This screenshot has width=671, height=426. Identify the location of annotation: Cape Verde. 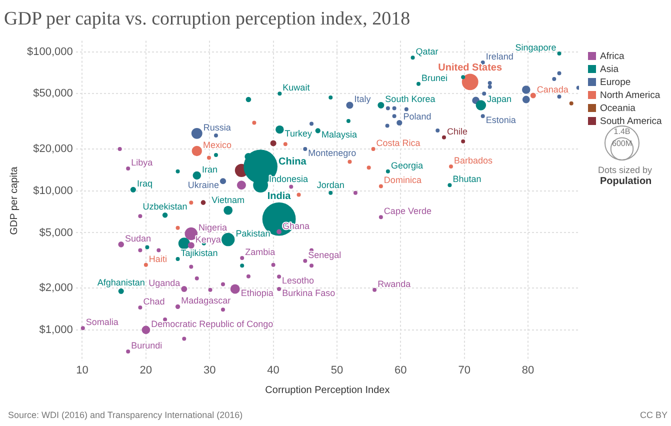
(408, 211).